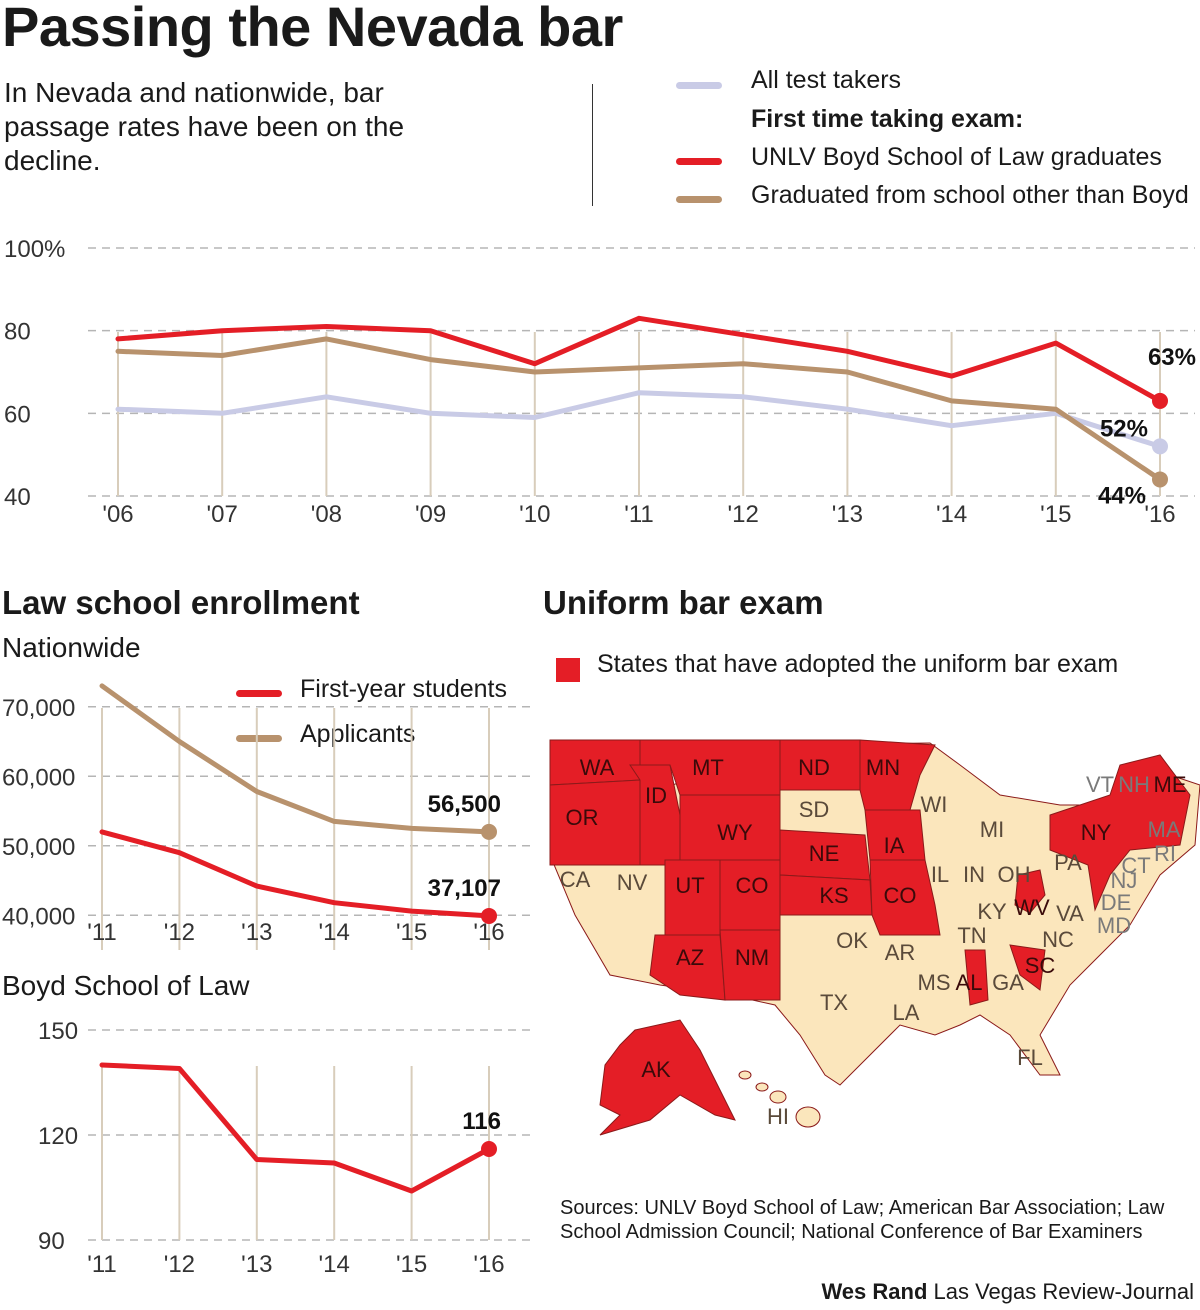  I want to click on legend-swatch-applicants, so click(259, 738).